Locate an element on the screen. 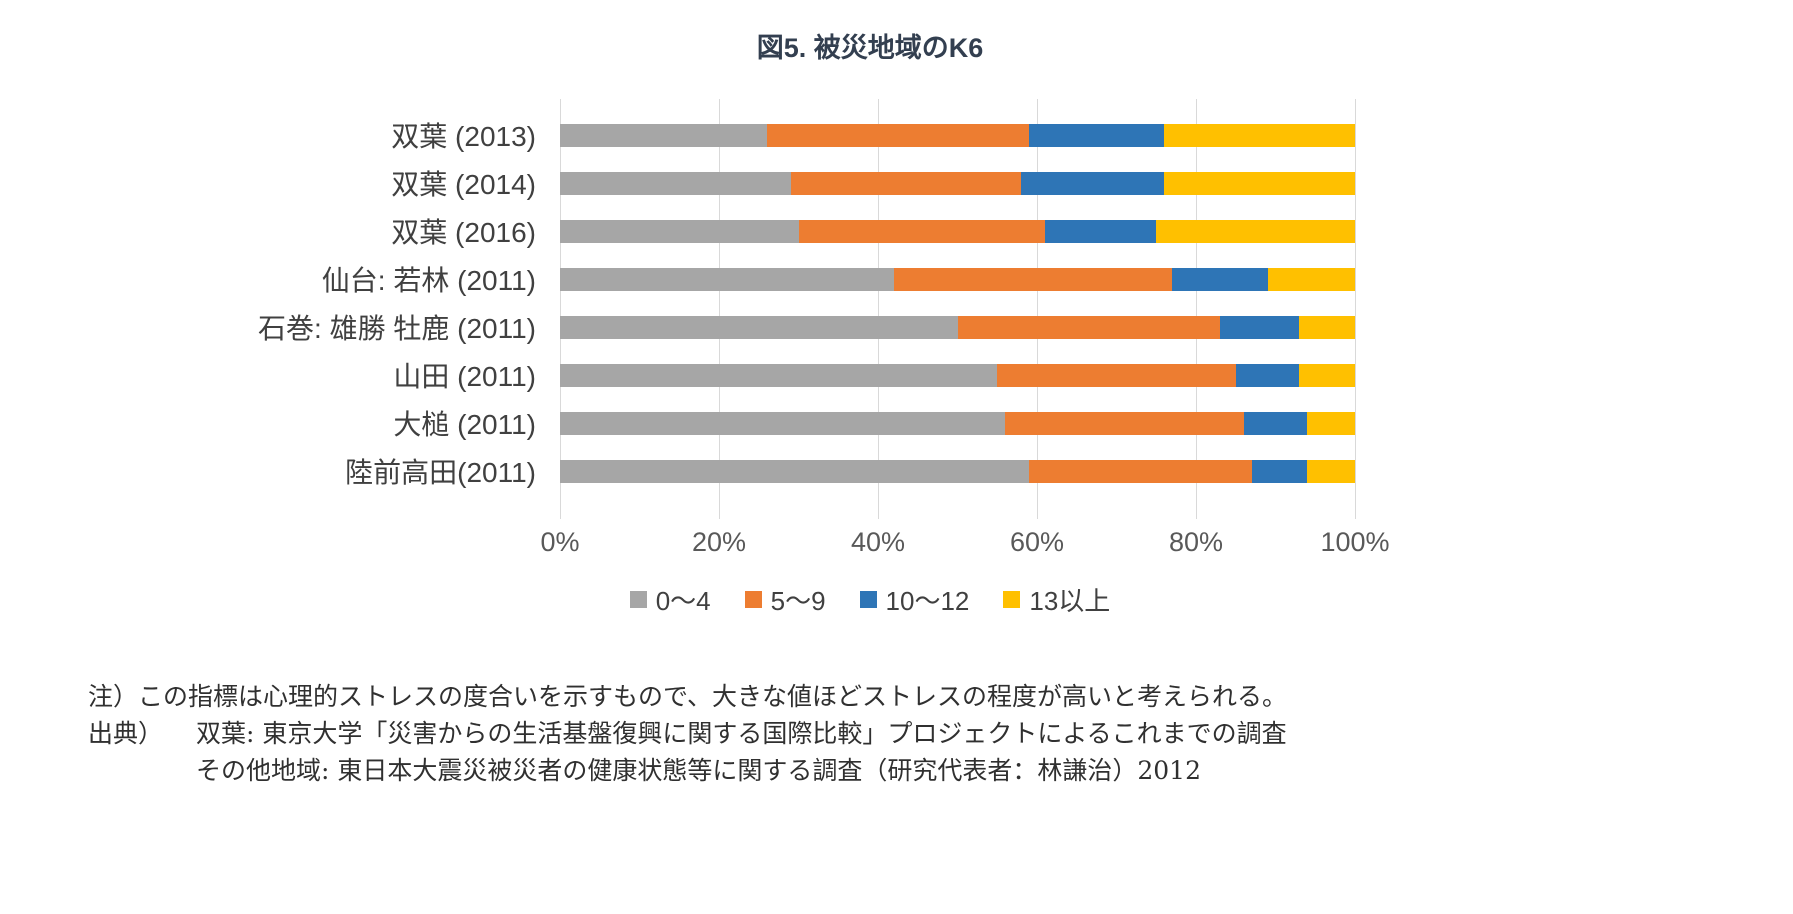  row-label: 大槌 (2011) is located at coordinates (464, 424).